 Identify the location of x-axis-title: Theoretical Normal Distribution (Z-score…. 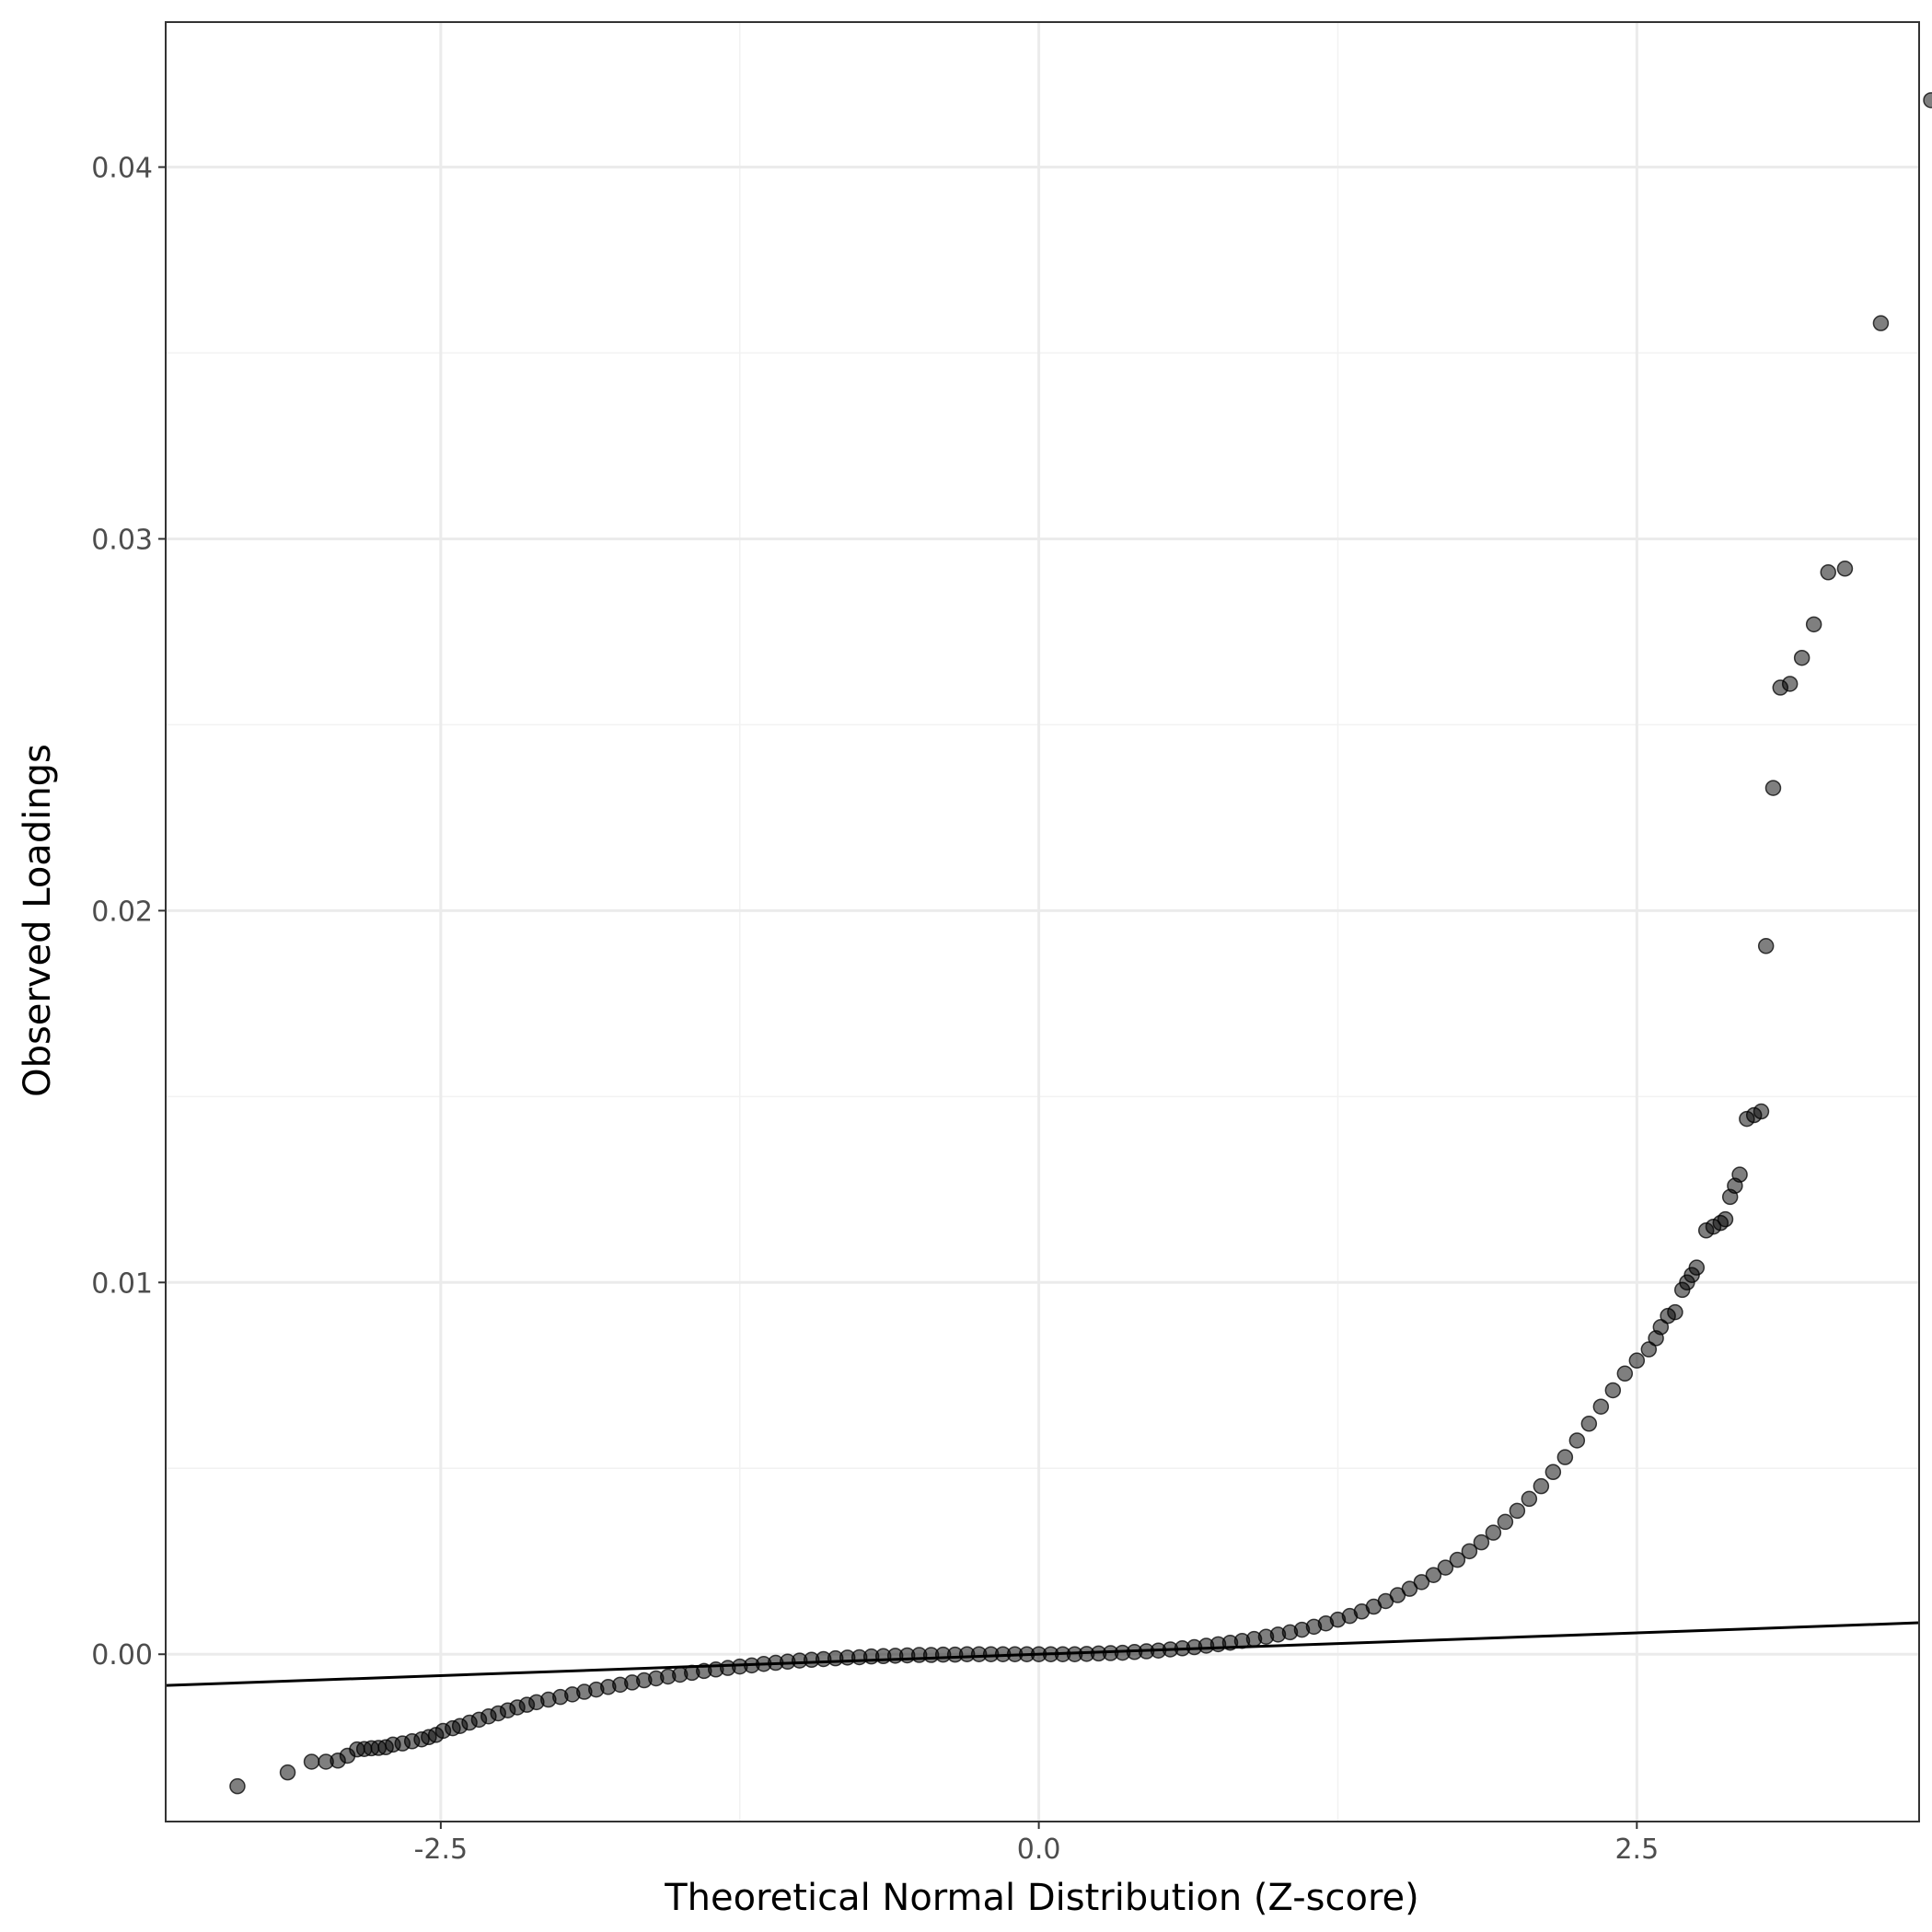
(1041, 1898).